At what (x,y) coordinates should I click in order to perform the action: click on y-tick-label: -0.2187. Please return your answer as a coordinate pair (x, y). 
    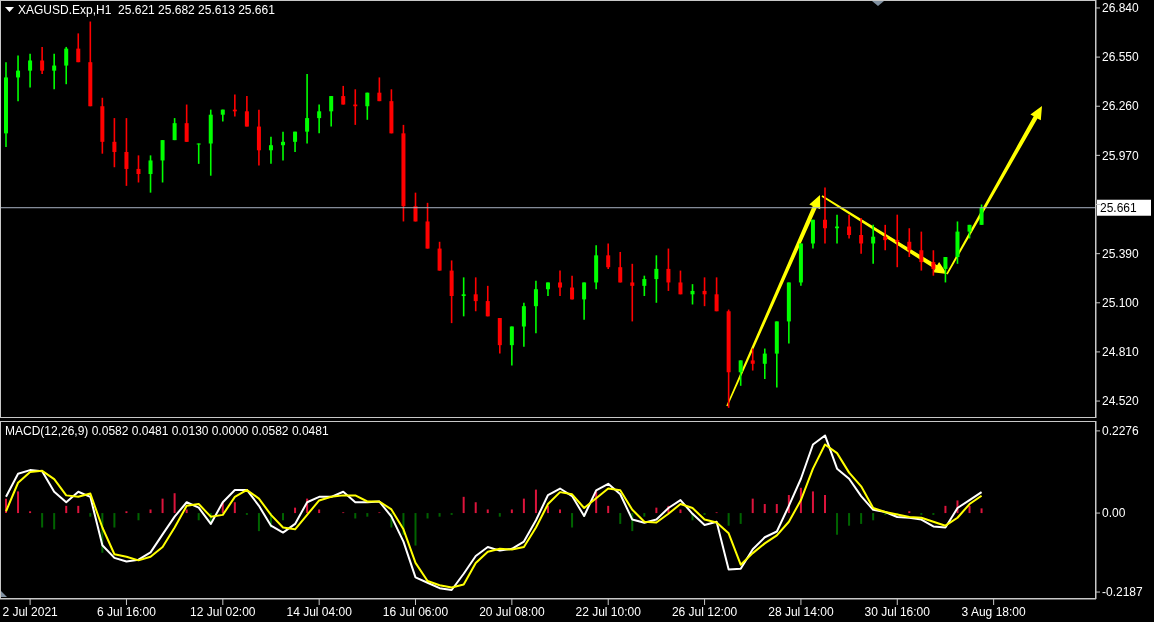
    Looking at the image, I should click on (1123, 592).